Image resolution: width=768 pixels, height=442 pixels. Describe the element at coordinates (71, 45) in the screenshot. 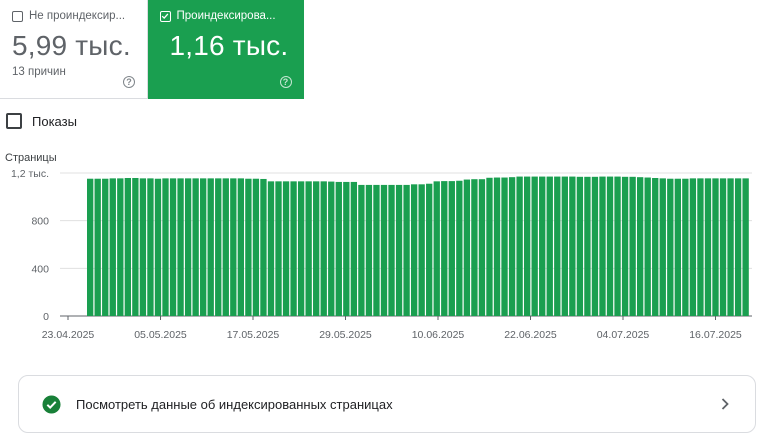

I see `not-indexed-count: 5,99 тыс.` at that location.